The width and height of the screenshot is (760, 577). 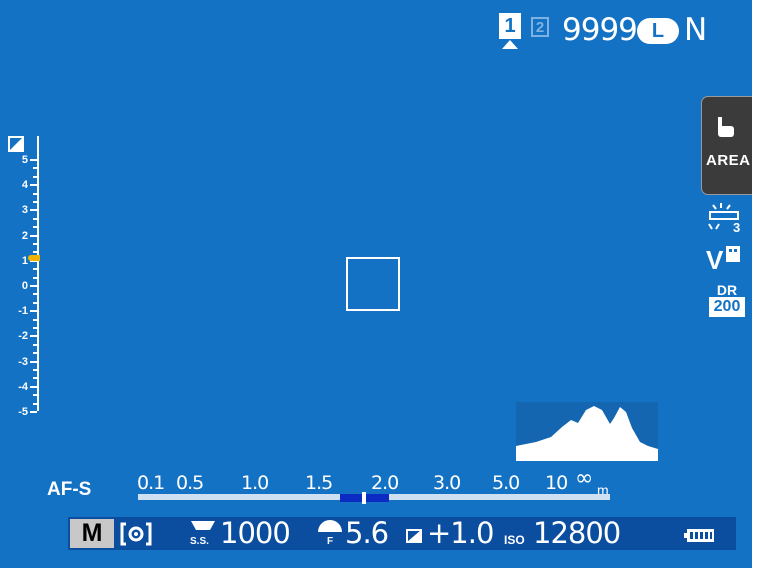 What do you see at coordinates (24, 210) in the screenshot?
I see `exposure-scale-label: 3` at bounding box center [24, 210].